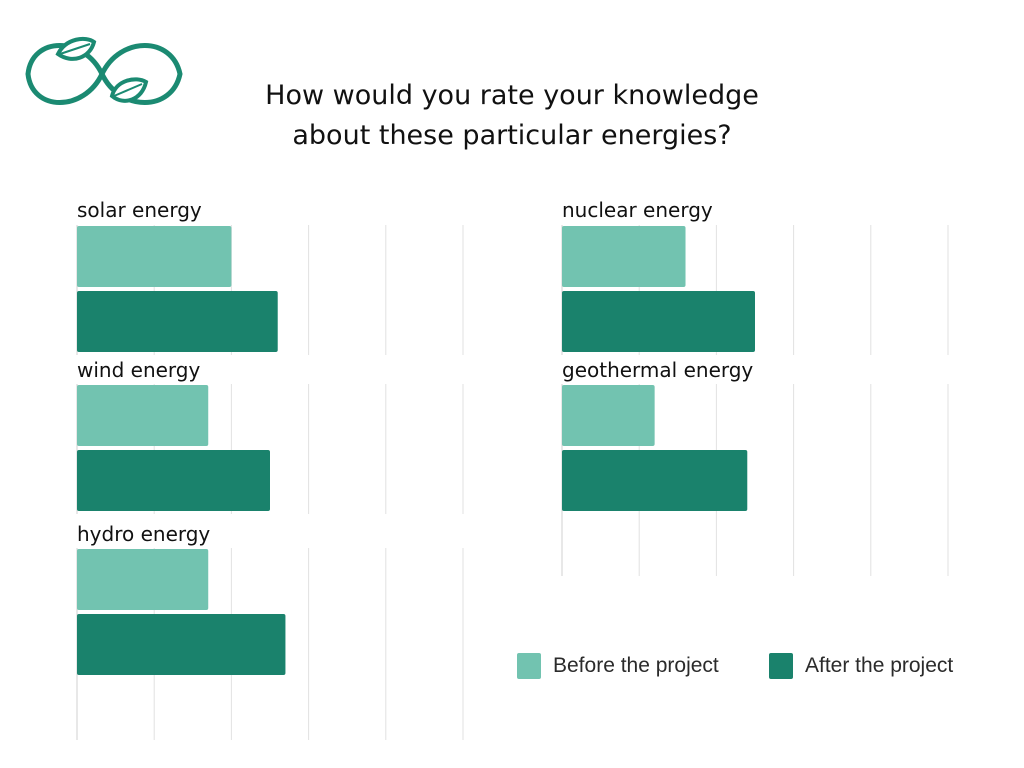 Image resolution: width=1024 pixels, height=768 pixels. What do you see at coordinates (512, 135) in the screenshot?
I see `title-line-2: about these particular energies?` at bounding box center [512, 135].